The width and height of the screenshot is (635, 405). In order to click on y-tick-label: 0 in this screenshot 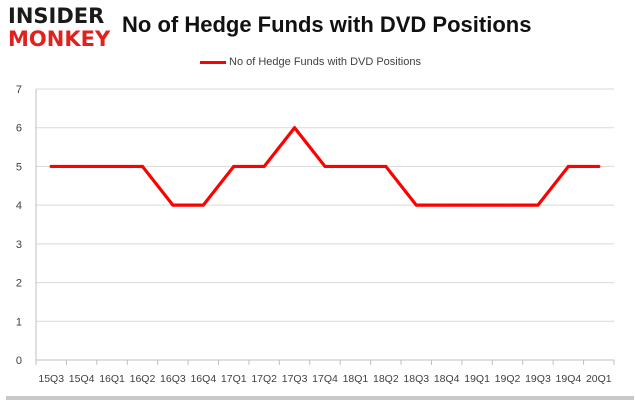, I will do `click(19, 361)`.